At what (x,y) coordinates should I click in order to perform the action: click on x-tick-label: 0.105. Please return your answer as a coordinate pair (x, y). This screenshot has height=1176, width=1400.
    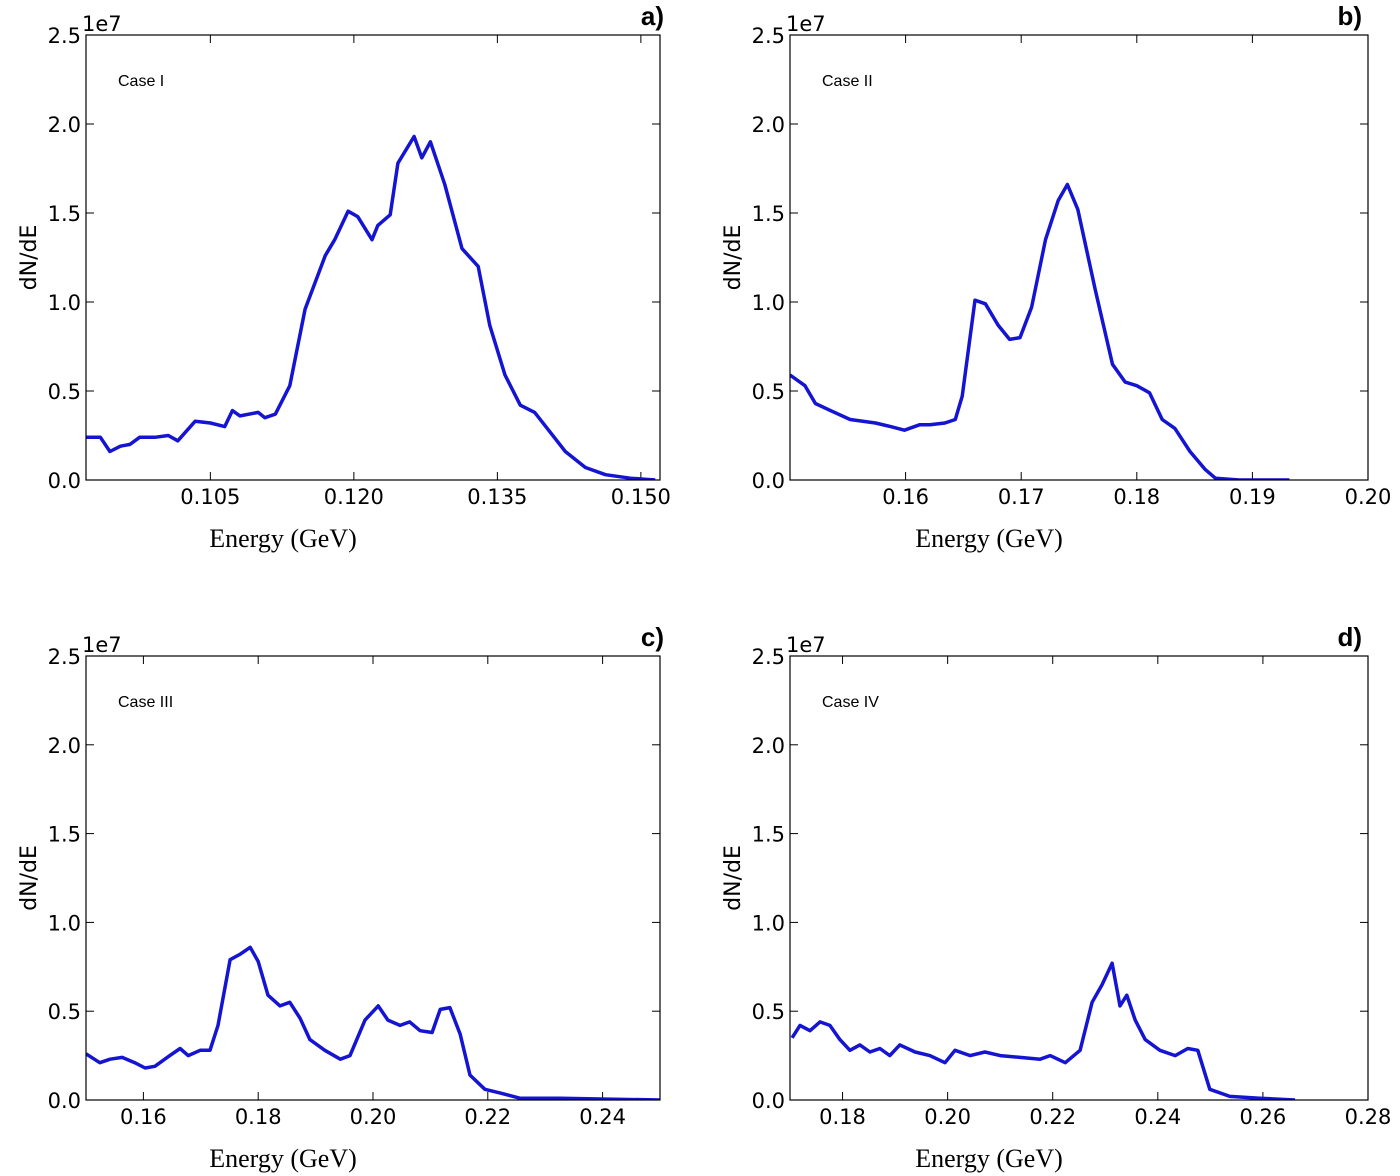
    Looking at the image, I should click on (210, 497).